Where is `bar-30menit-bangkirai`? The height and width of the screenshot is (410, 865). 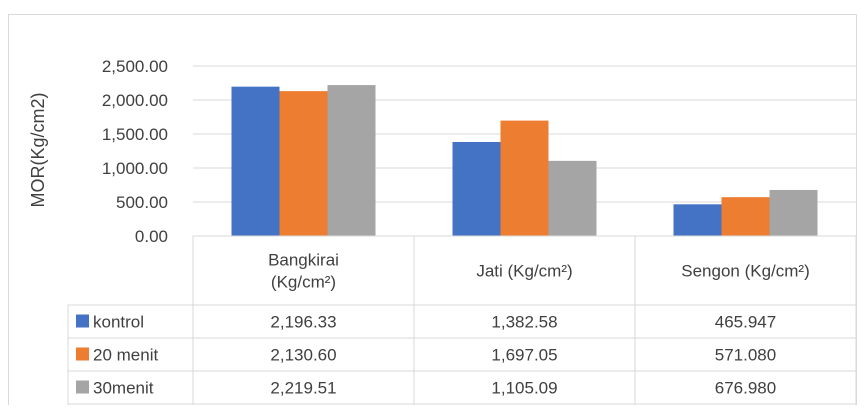
bar-30menit-bangkirai is located at coordinates (351, 160).